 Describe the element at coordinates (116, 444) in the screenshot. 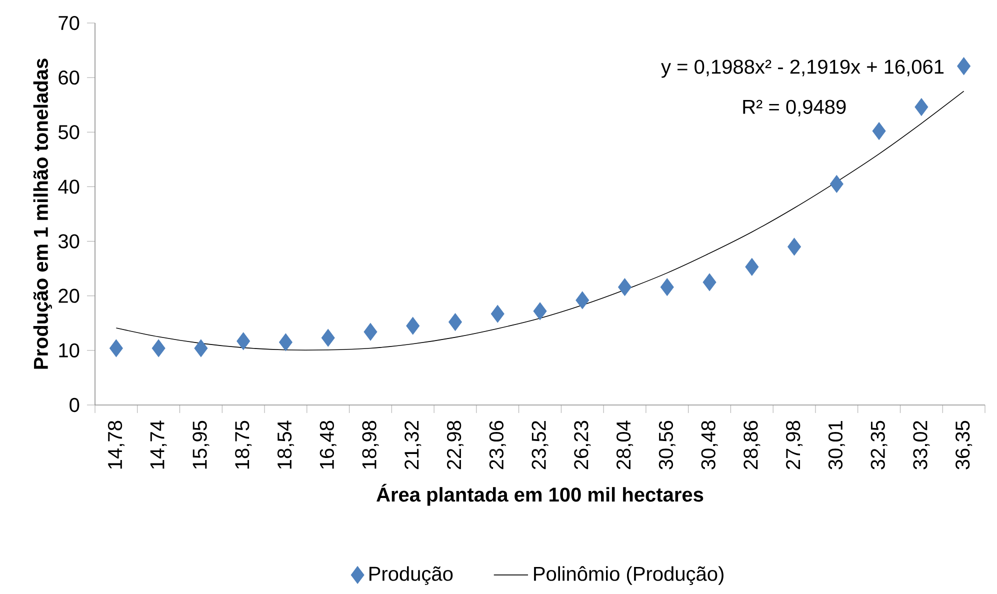

I see `x-tick-label: 14,78` at that location.